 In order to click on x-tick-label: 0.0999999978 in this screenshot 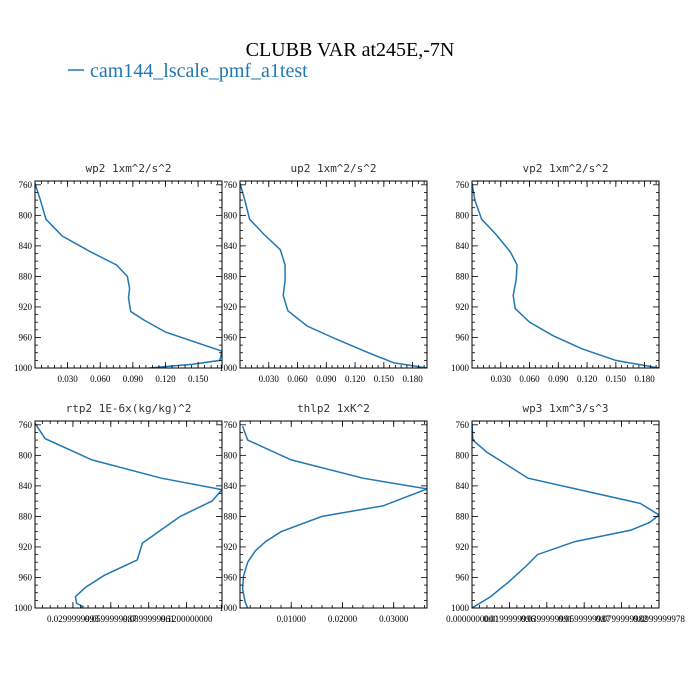, I will do `click(659, 619)`.